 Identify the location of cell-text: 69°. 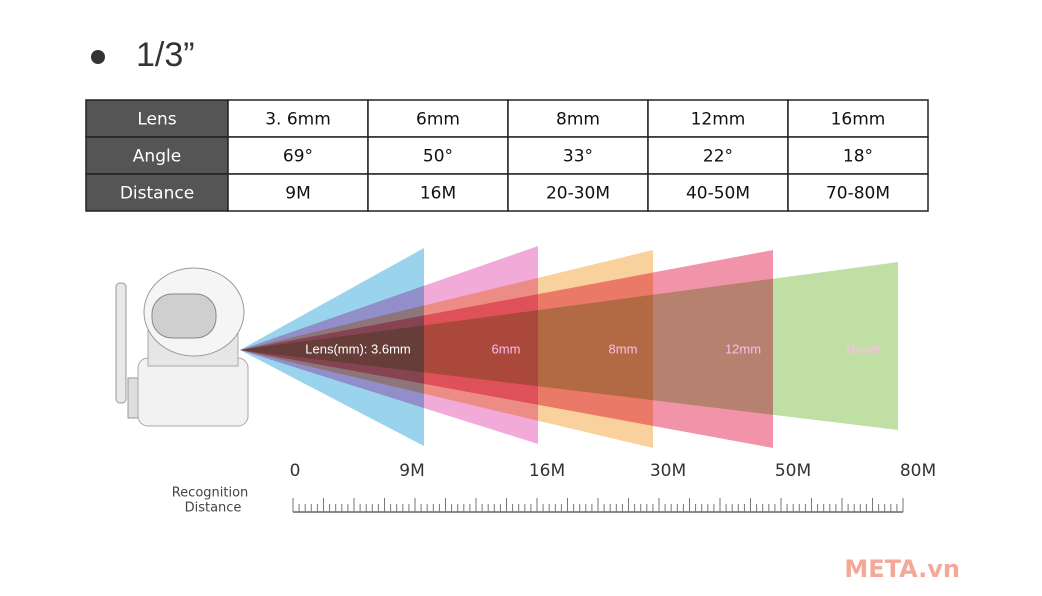
(298, 157).